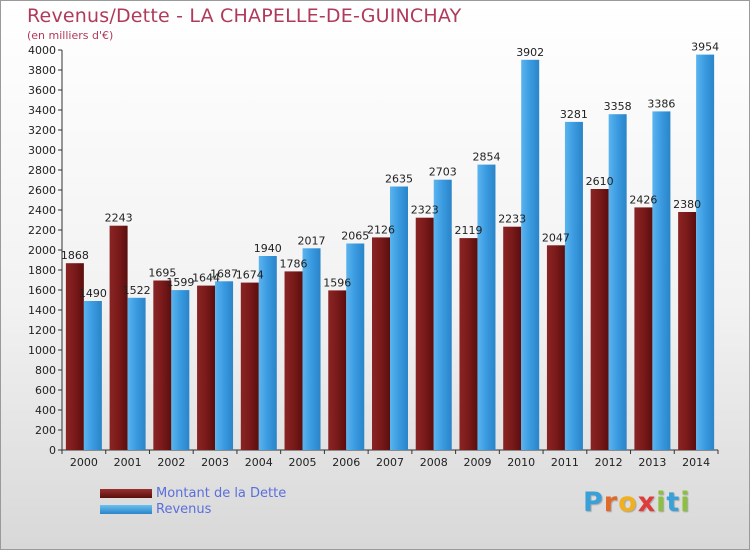 The height and width of the screenshot is (550, 750). Describe the element at coordinates (42, 90) in the screenshot. I see `y-tick-label: 3600` at that location.